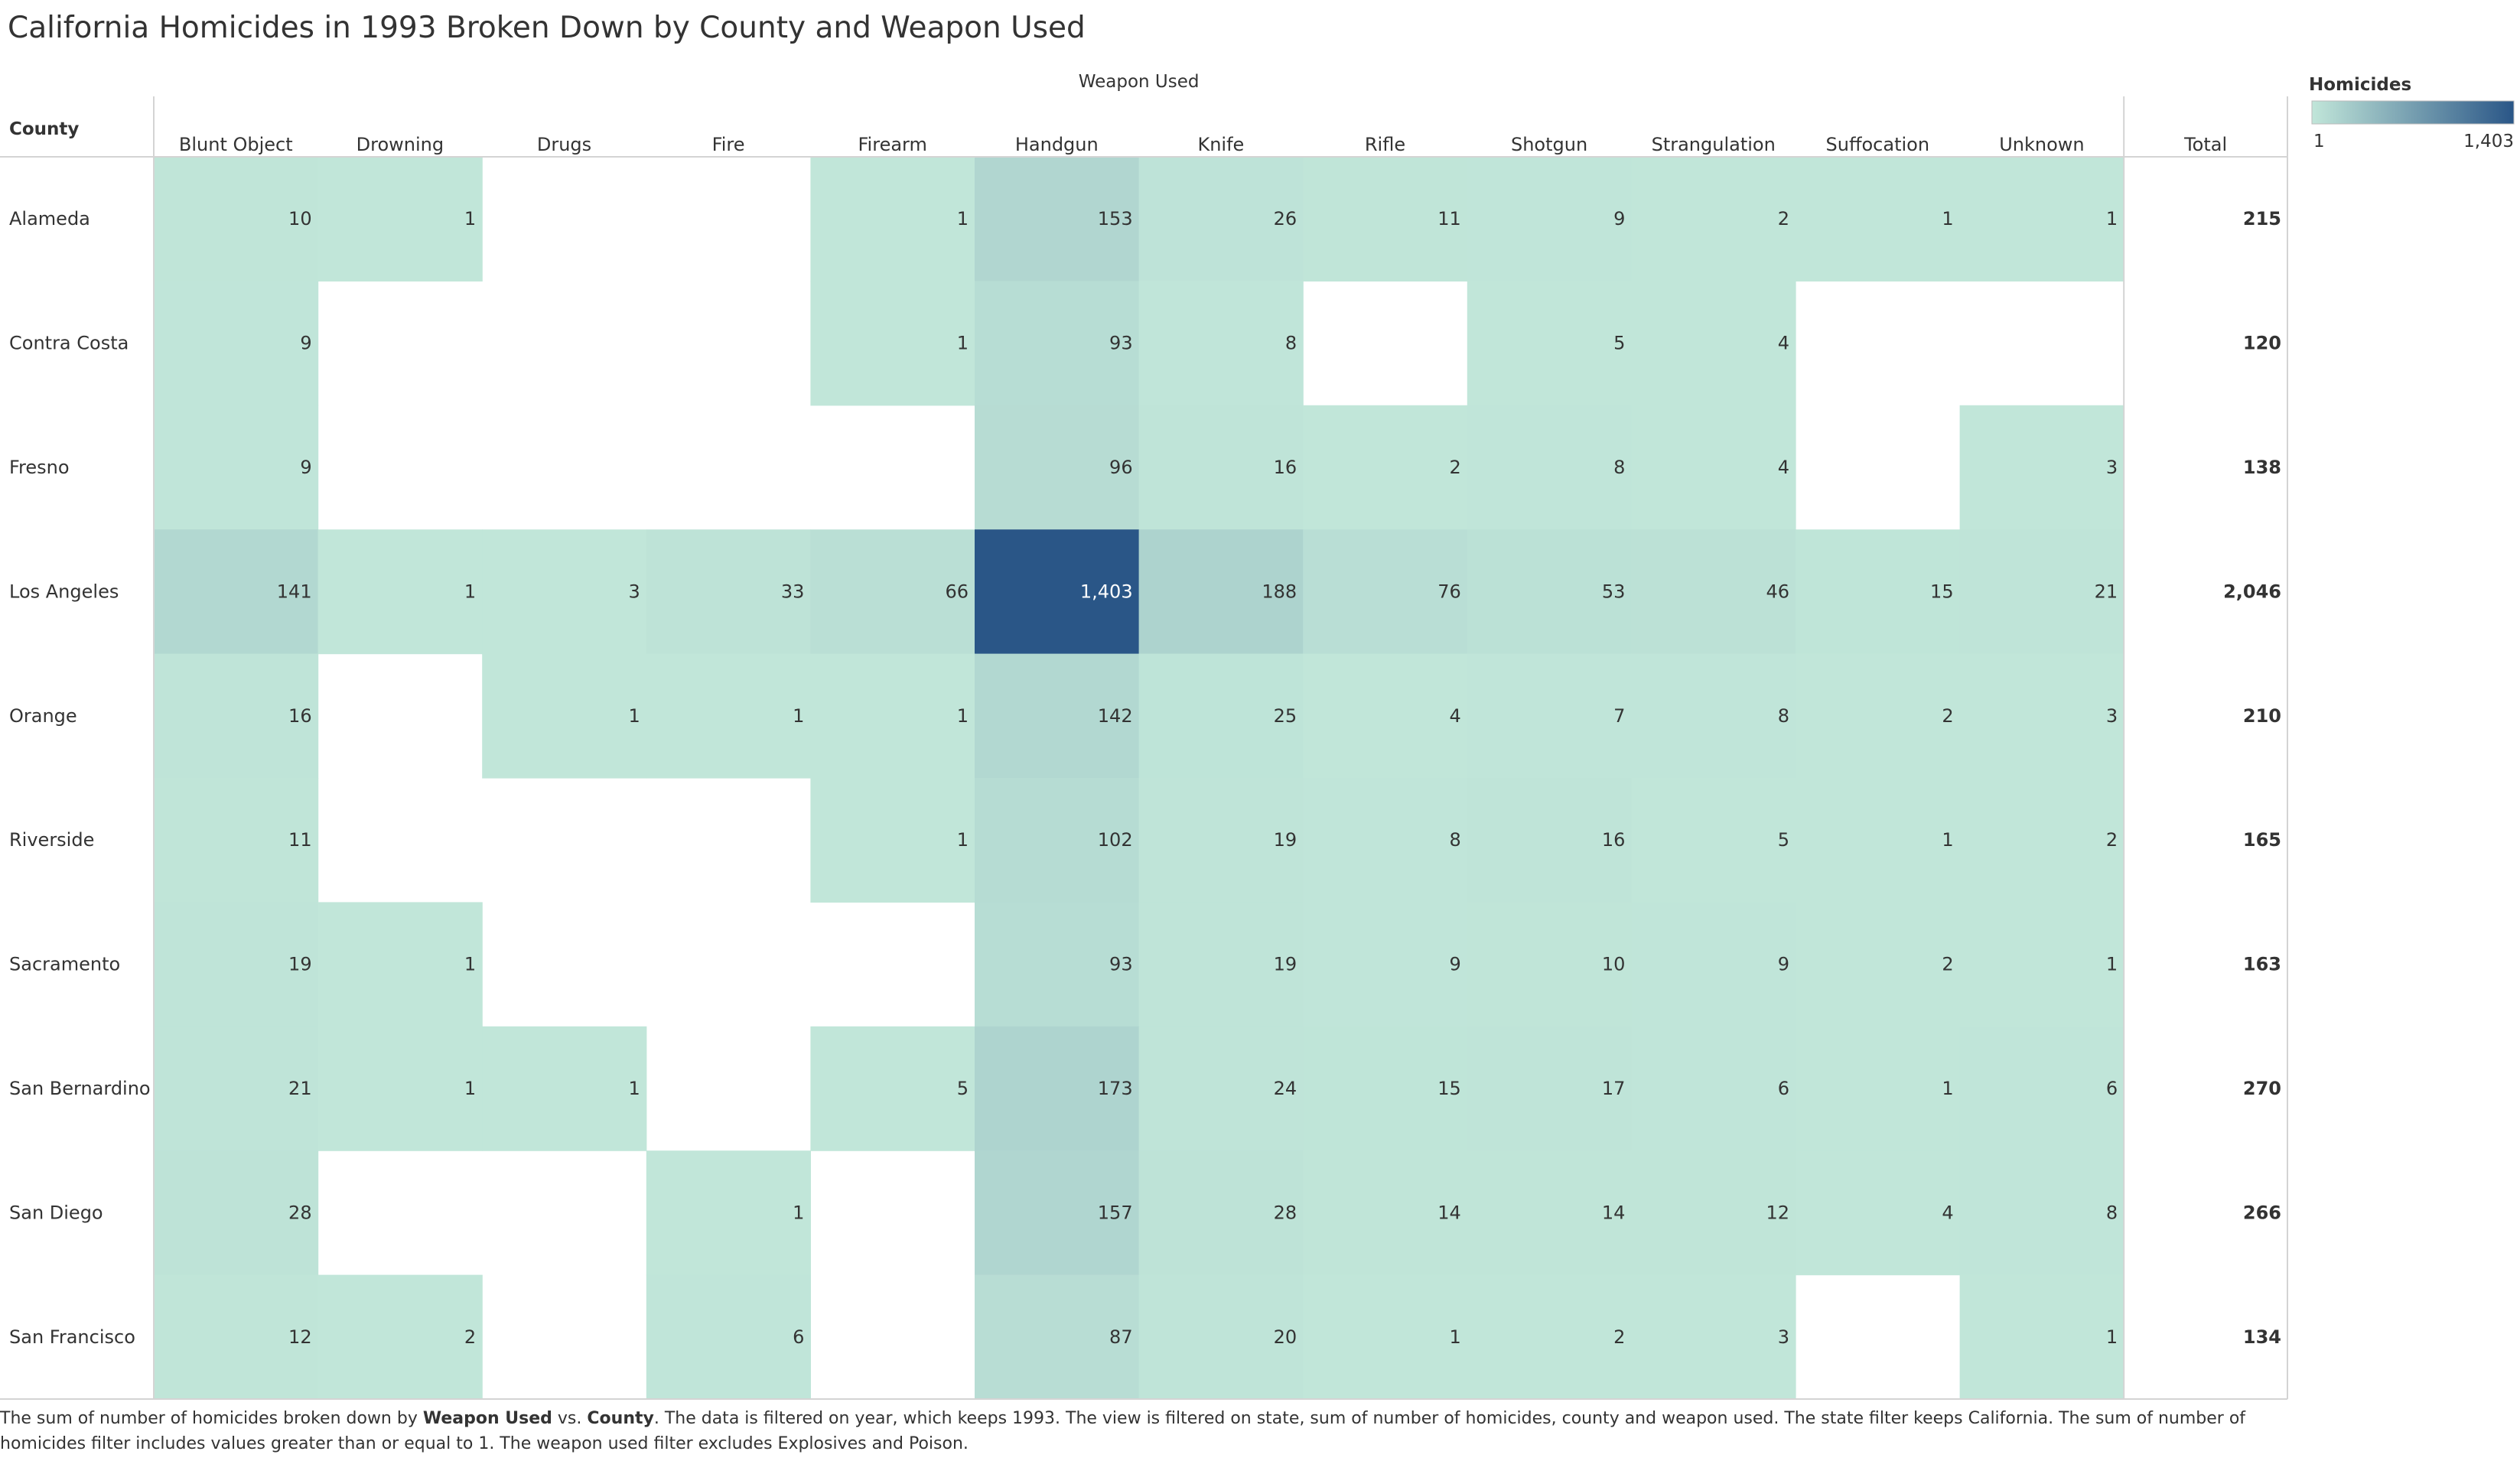 The width and height of the screenshot is (2520, 1461). I want to click on row-total: 215, so click(2262, 218).